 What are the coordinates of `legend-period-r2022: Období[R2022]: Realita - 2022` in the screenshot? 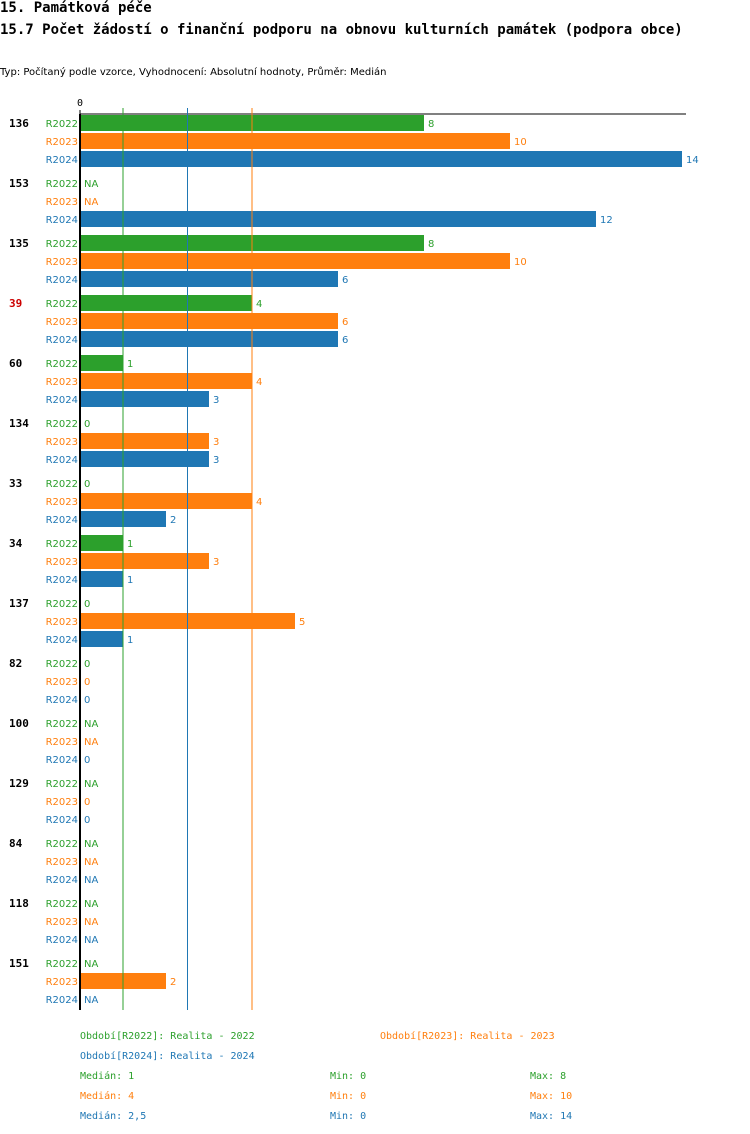 It's located at (167, 1036).